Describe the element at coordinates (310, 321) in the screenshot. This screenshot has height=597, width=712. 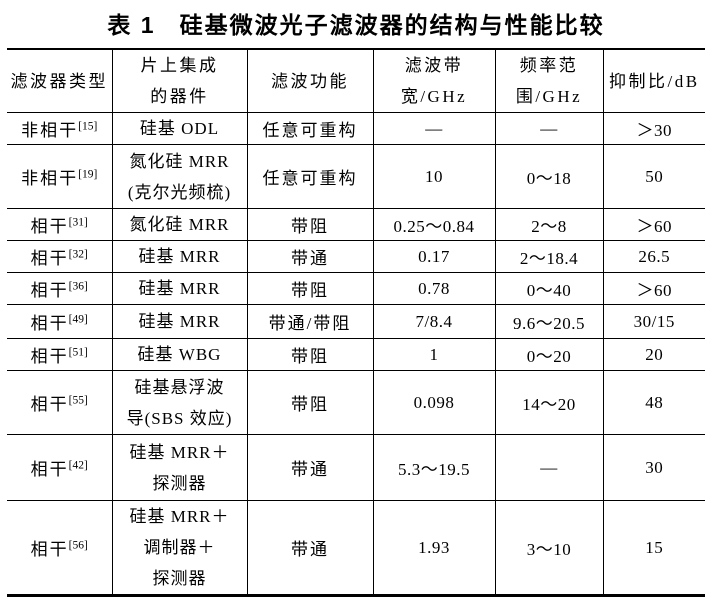
I see `cell-function: 带通/带阻` at that location.